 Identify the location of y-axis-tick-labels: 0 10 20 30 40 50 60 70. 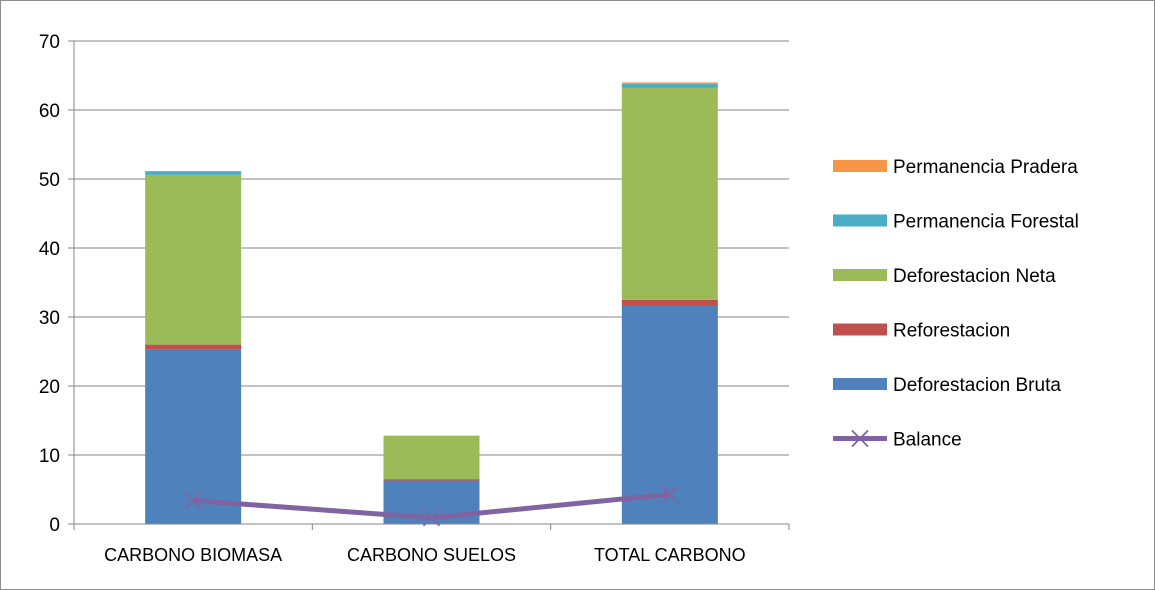
(49, 284).